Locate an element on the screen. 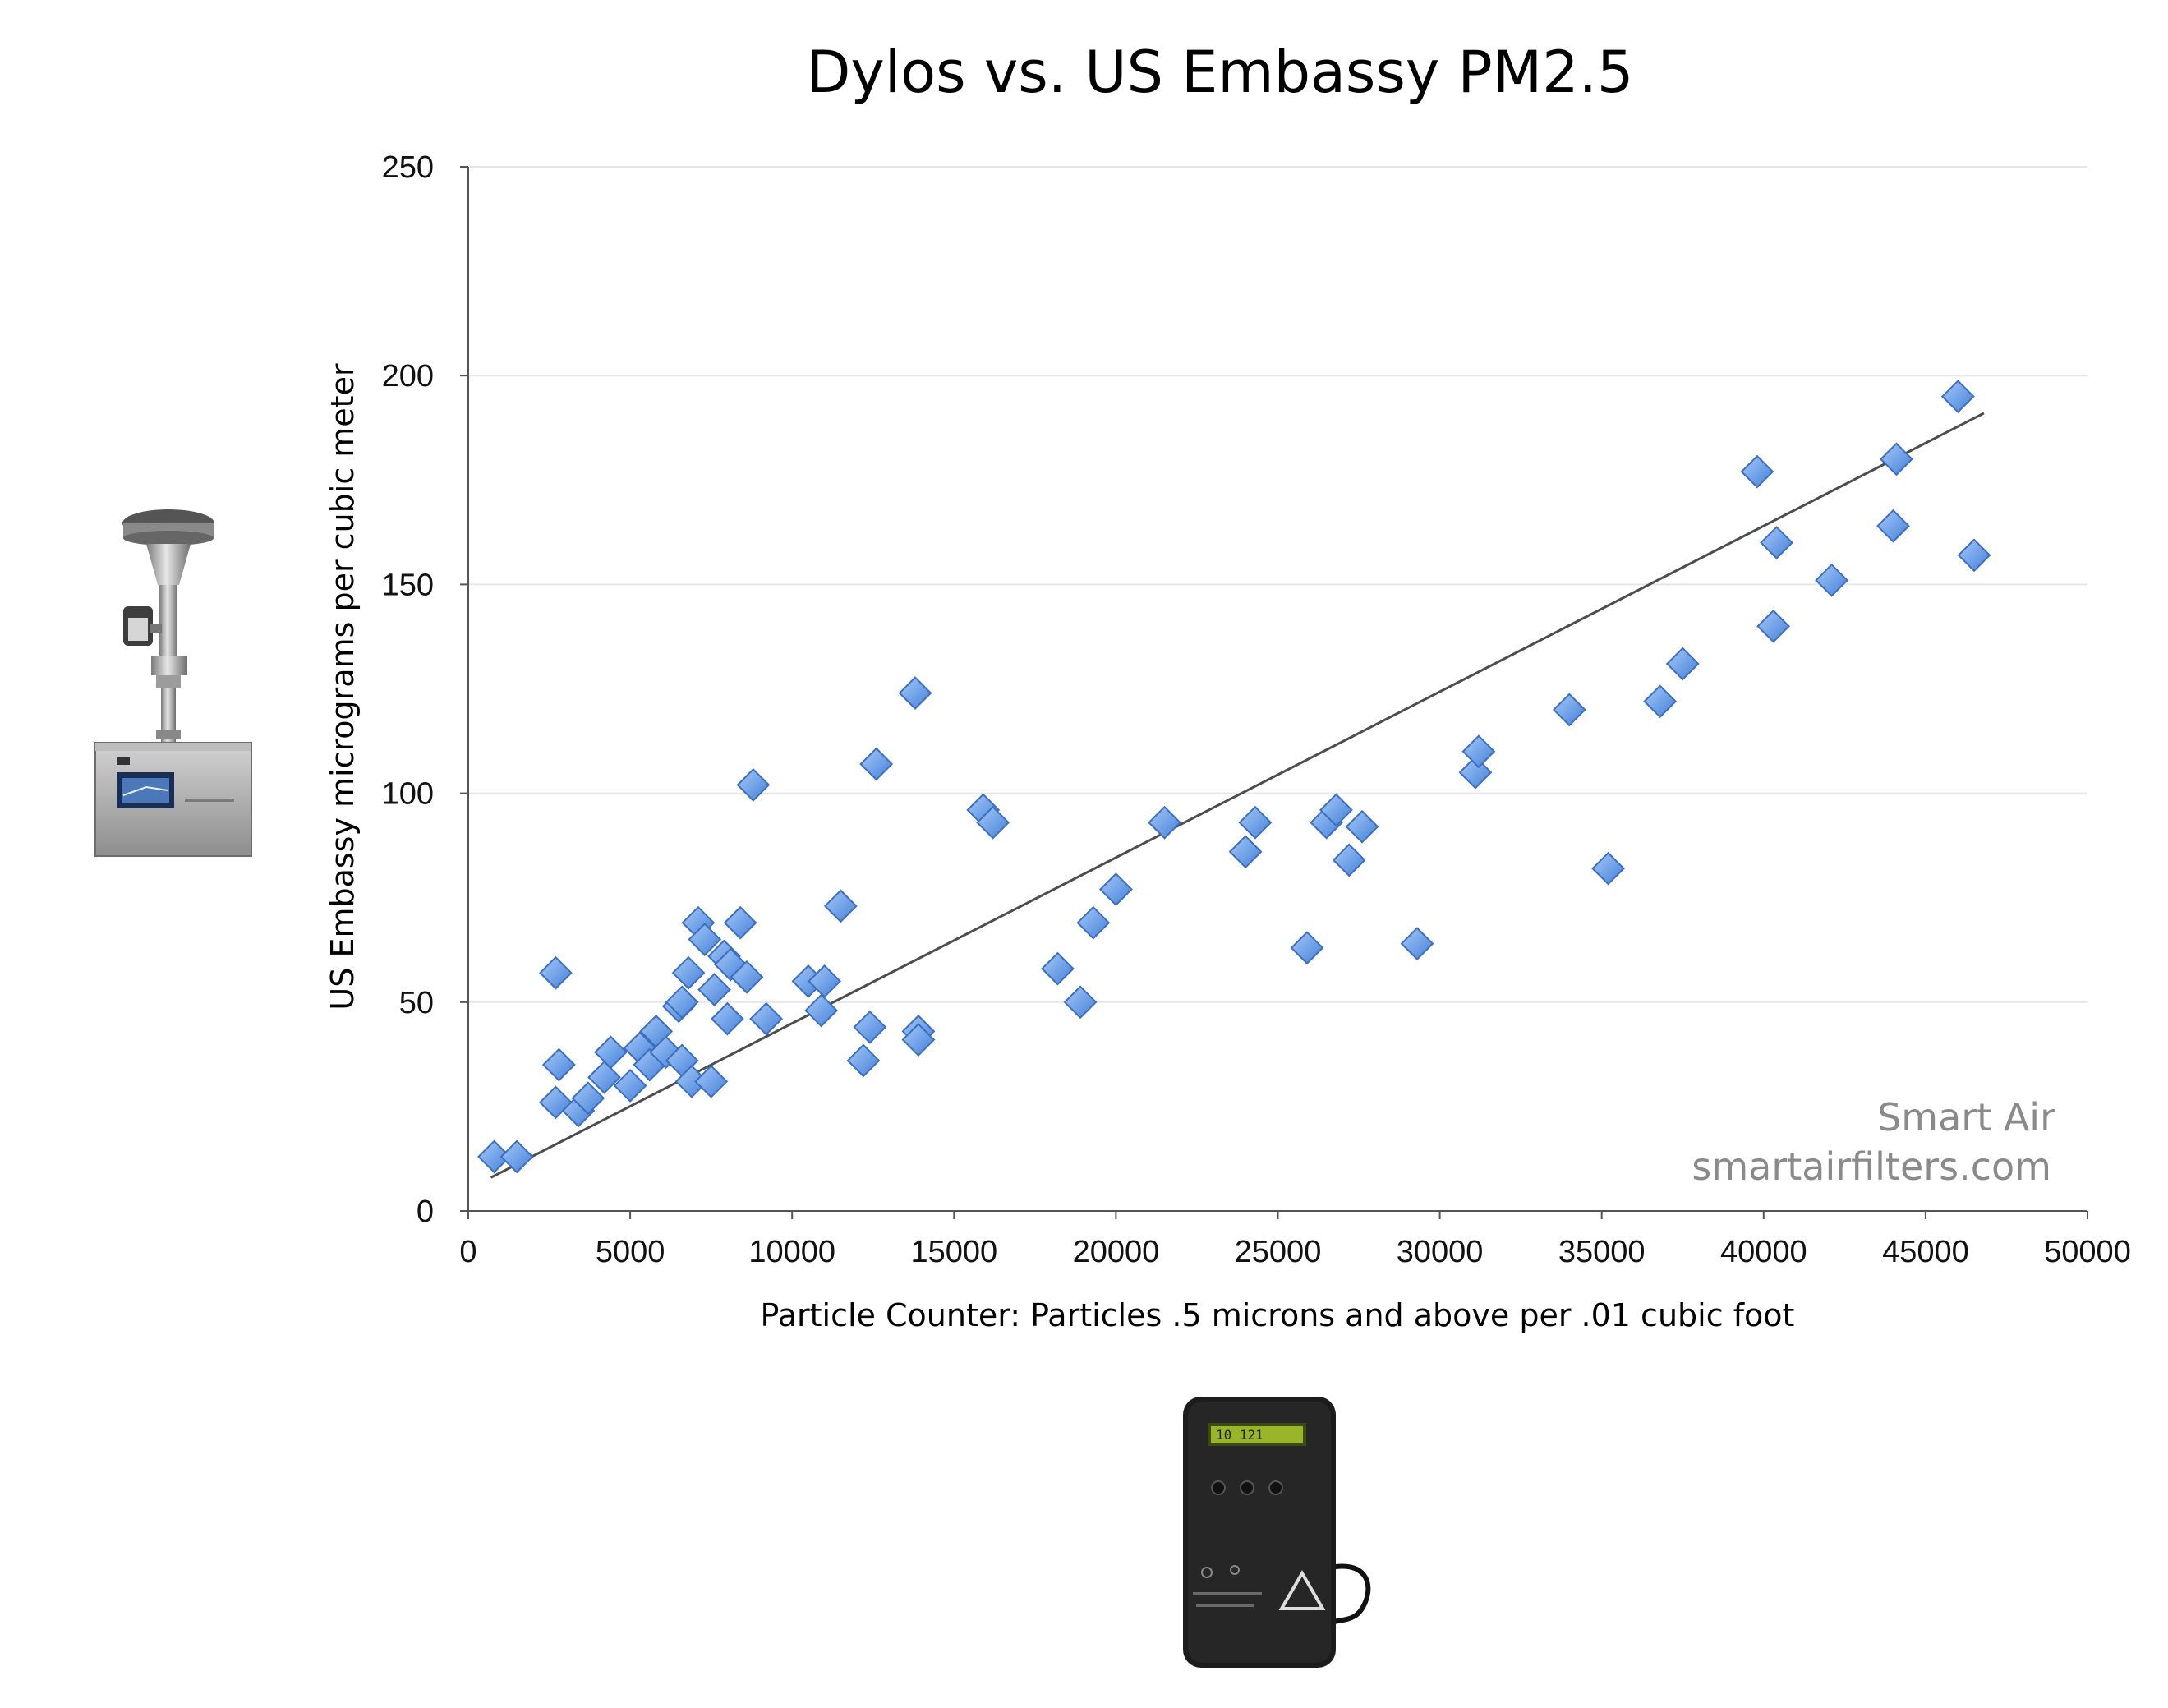 The image size is (2168, 1708). x-tick-label: 0 is located at coordinates (468, 1252).